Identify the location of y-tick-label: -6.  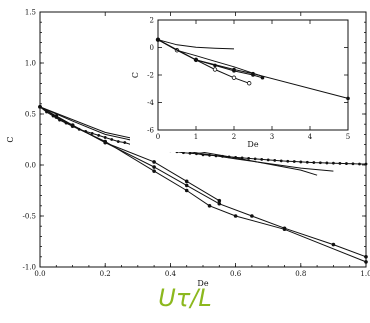
(150, 131).